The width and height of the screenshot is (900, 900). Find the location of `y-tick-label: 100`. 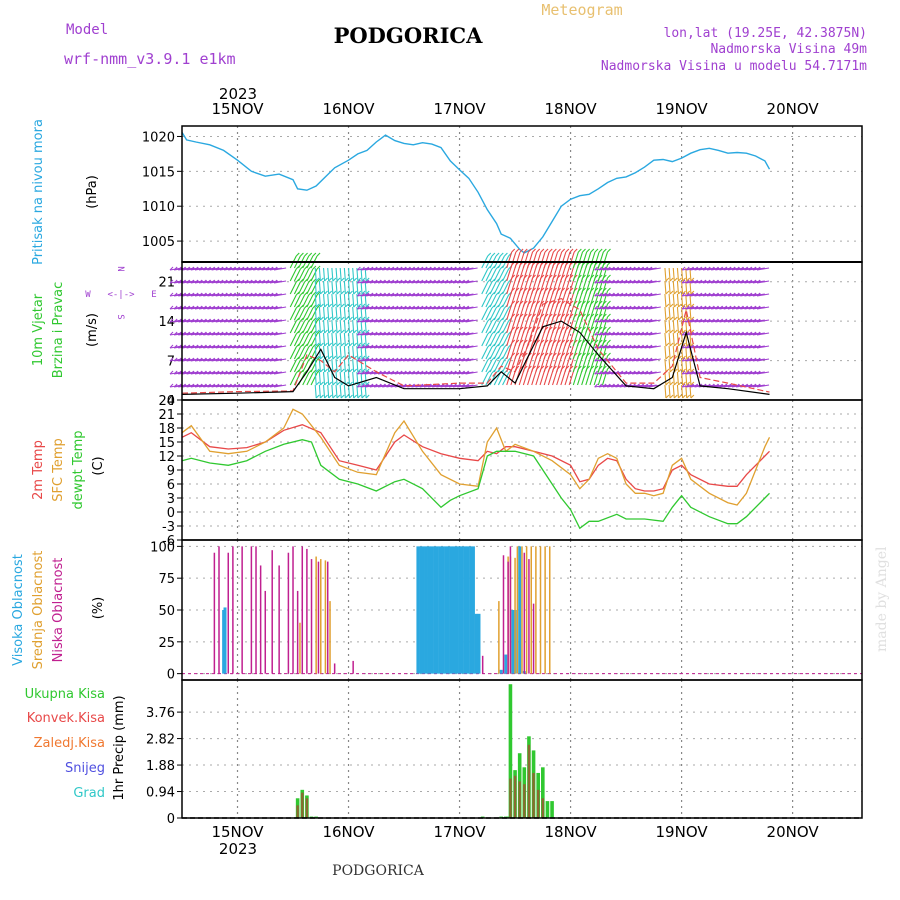

y-tick-label: 100 is located at coordinates (162, 547).